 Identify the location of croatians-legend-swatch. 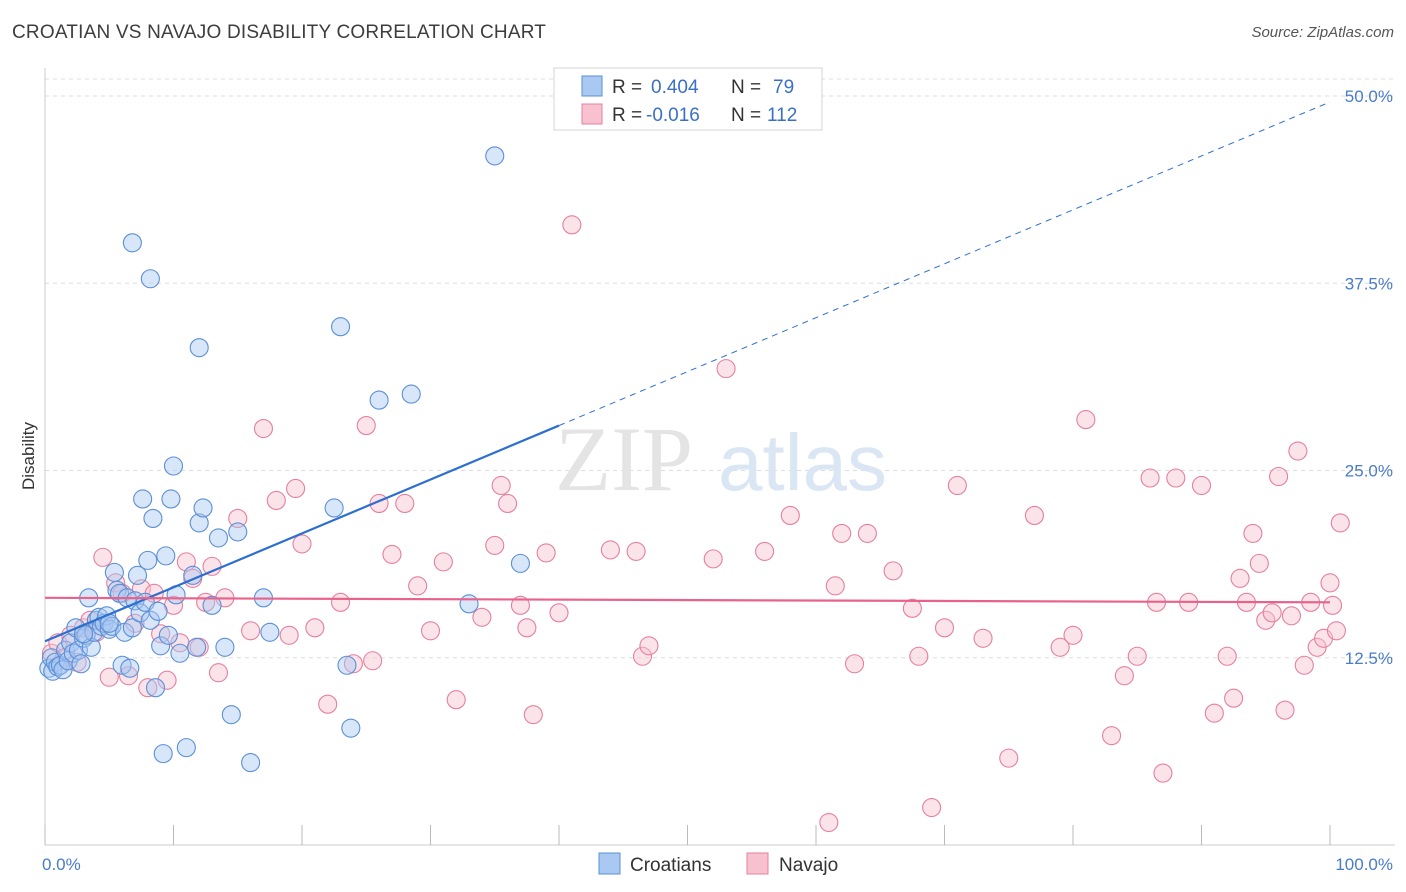
(592, 86).